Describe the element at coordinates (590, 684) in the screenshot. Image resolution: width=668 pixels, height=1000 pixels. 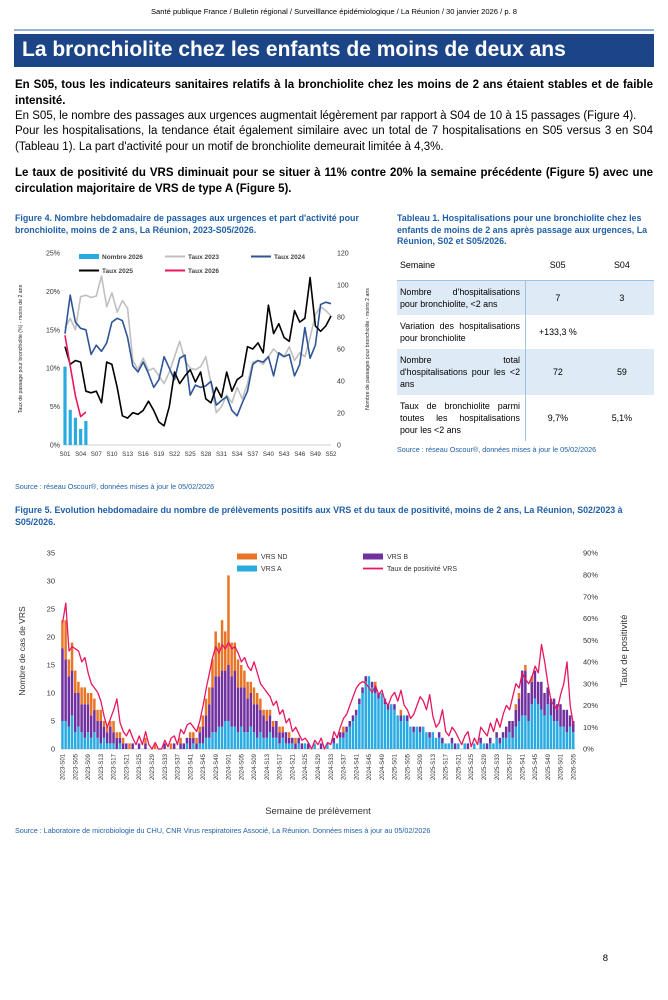
I see `svg-text: 30%` at that location.